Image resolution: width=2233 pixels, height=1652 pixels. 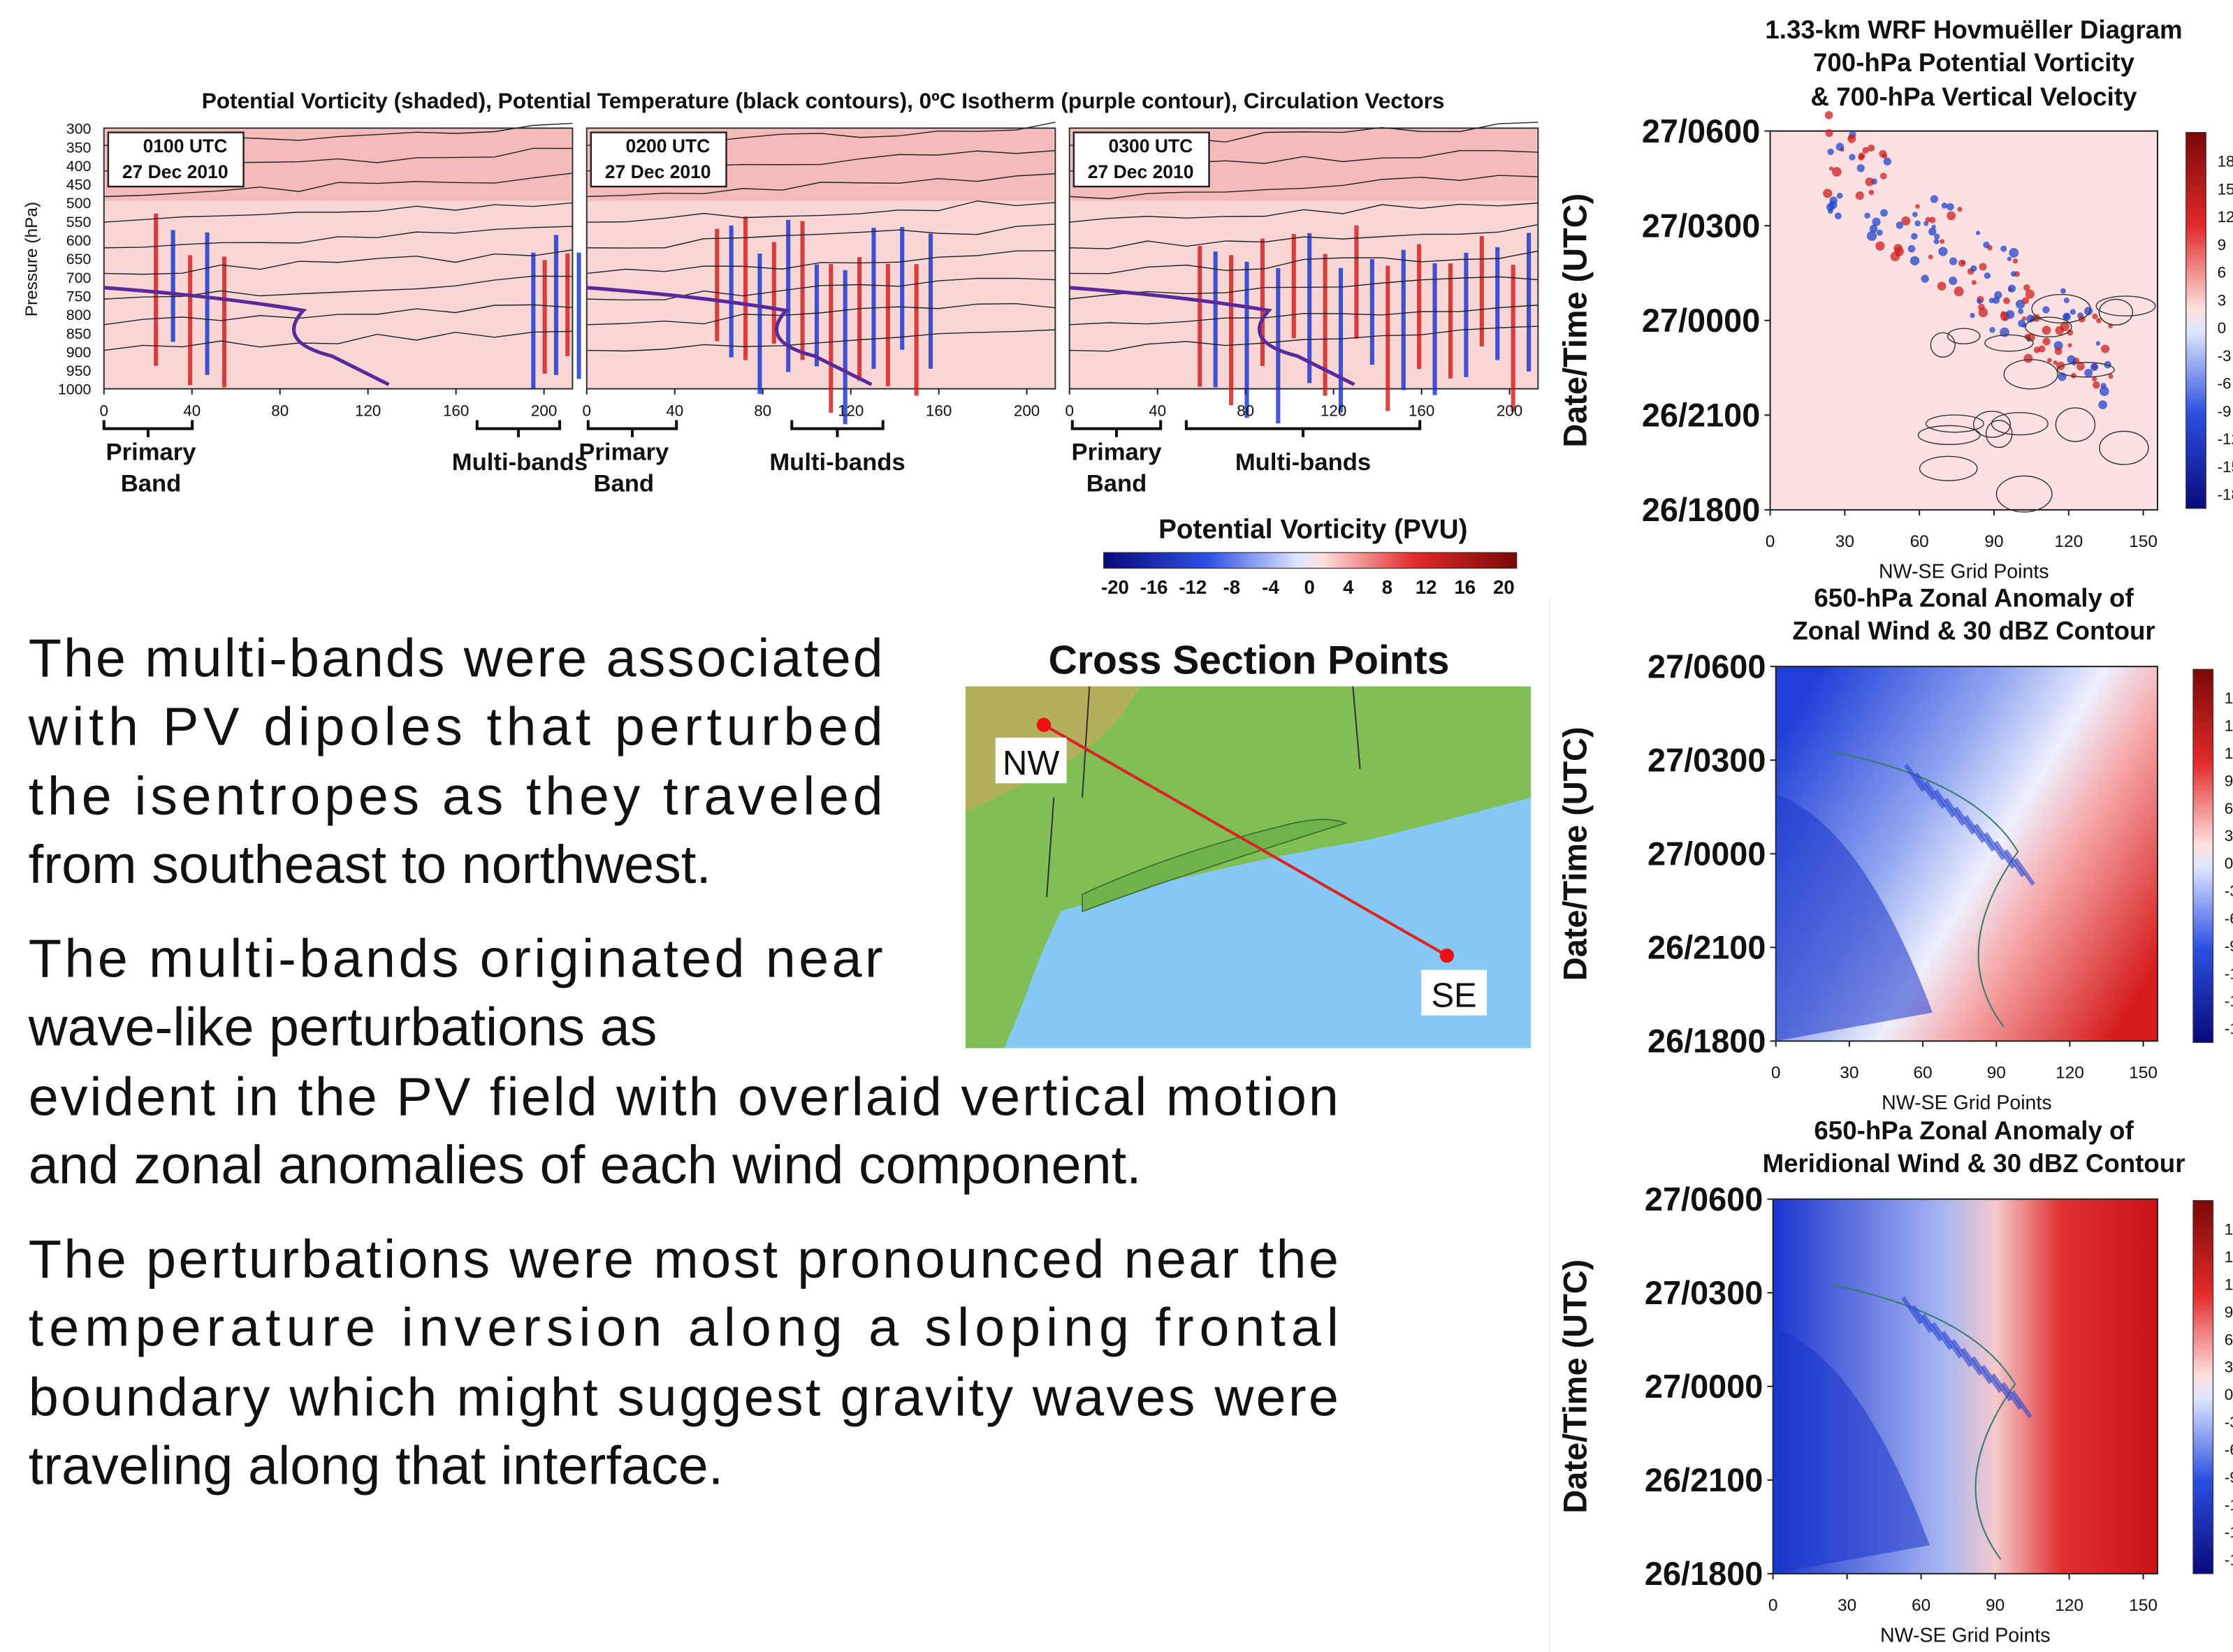 What do you see at coordinates (79, 371) in the screenshot?
I see `y-tick-label: 950` at bounding box center [79, 371].